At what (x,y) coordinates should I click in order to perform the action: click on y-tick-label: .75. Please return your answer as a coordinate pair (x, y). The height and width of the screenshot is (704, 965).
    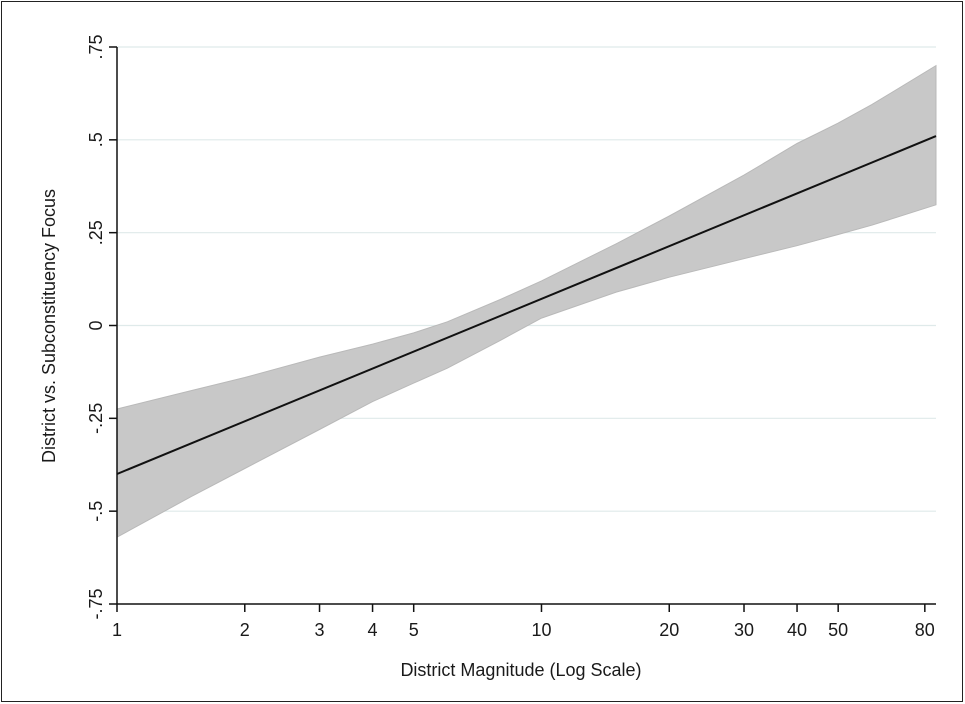
    Looking at the image, I should click on (96, 46).